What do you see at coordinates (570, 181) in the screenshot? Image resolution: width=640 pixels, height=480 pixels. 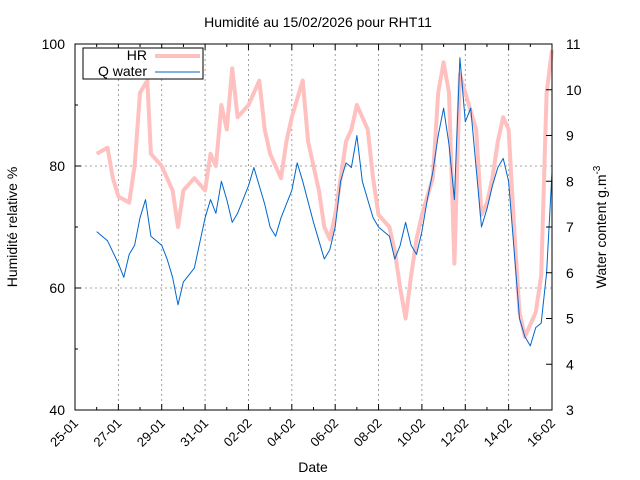 I see `y-right-tick-label: 8` at bounding box center [570, 181].